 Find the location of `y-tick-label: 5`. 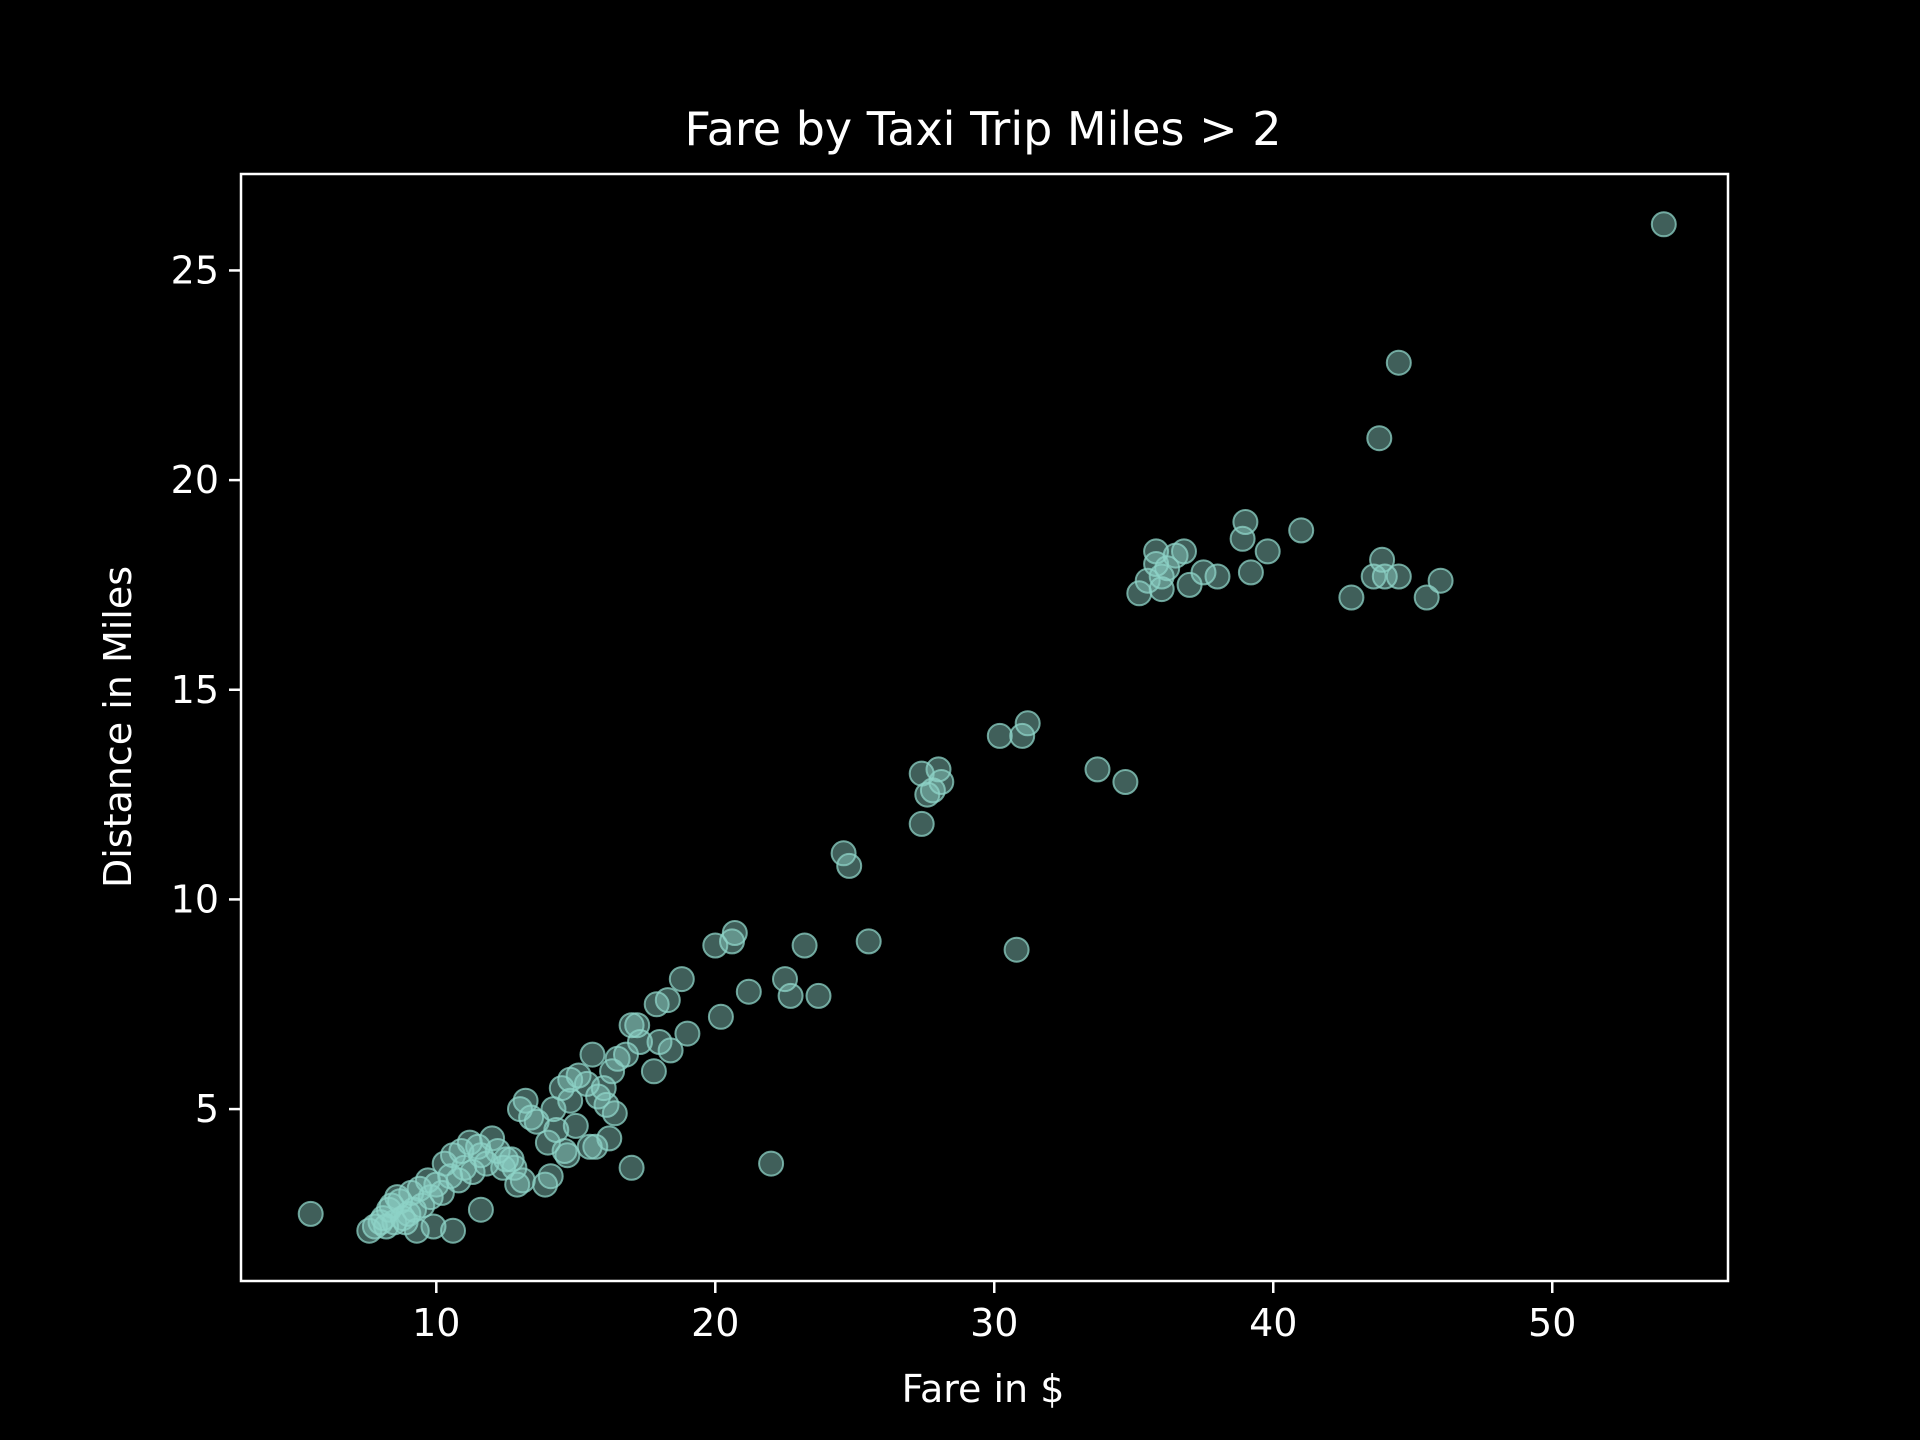

y-tick-label: 5 is located at coordinates (207, 1109).